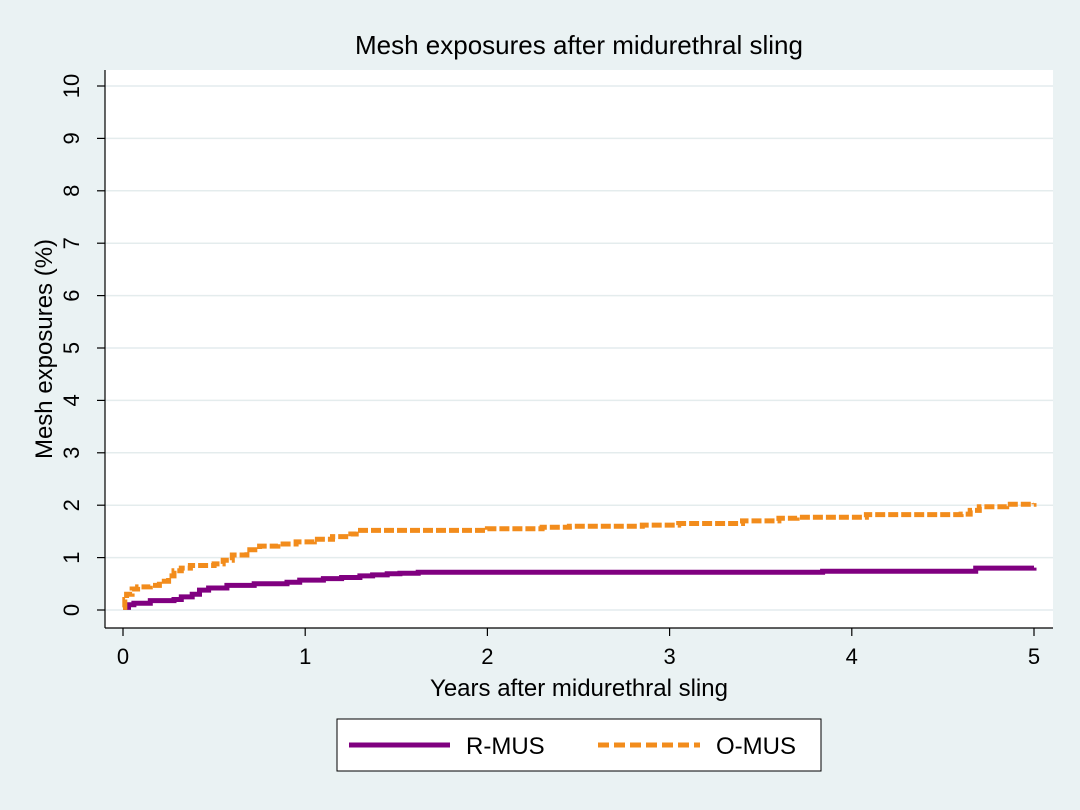 Image resolution: width=1080 pixels, height=810 pixels. I want to click on series-line-o-mus, so click(579, 555).